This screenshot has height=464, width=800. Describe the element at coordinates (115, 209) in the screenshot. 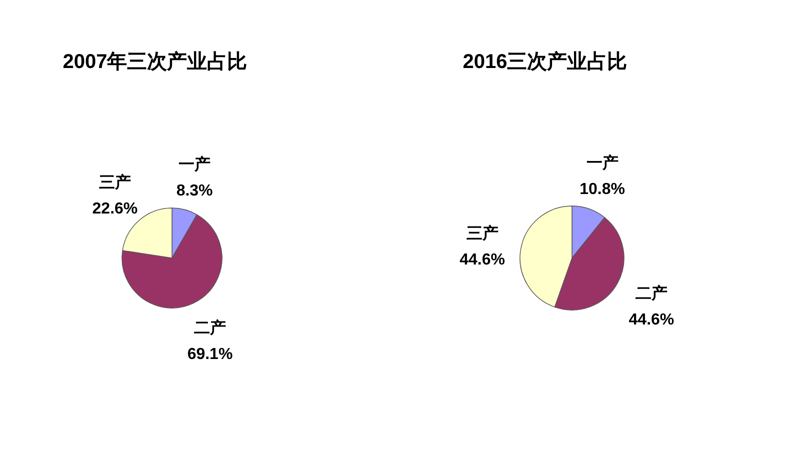

I see `data-label: 22.6%` at that location.